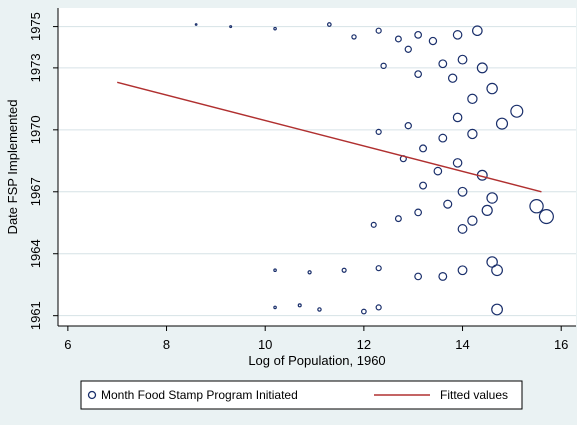  Describe the element at coordinates (462, 344) in the screenshot. I see `x-tick-label: 14` at that location.